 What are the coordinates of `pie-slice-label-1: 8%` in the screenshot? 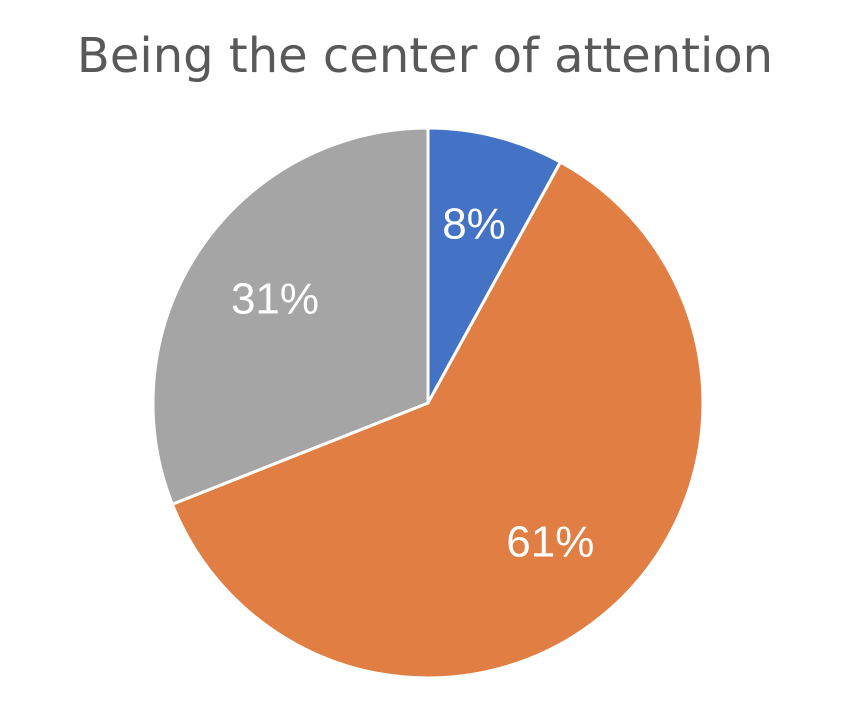 It's located at (474, 223).